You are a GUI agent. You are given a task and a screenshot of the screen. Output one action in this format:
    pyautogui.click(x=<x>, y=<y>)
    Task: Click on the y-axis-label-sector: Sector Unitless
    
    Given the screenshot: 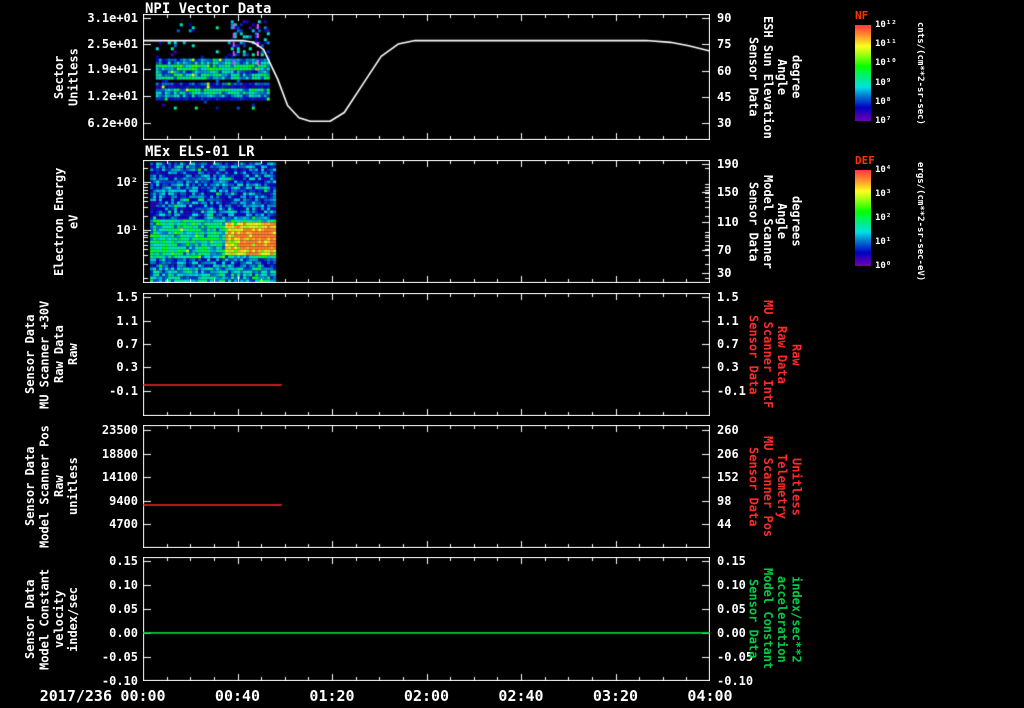 What is the action you would take?
    pyautogui.click(x=66, y=77)
    